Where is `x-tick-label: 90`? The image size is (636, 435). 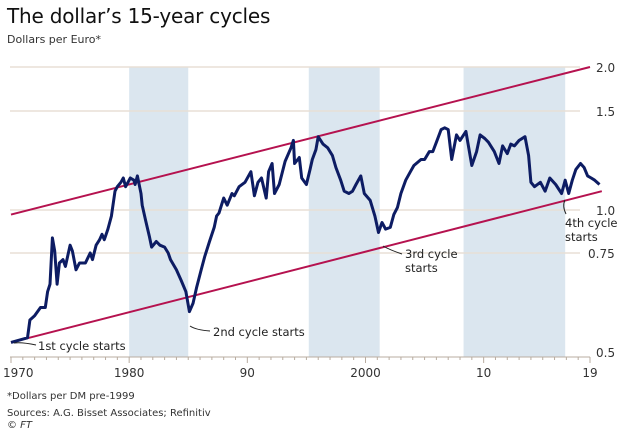 x-tick-label: 90 is located at coordinates (247, 373).